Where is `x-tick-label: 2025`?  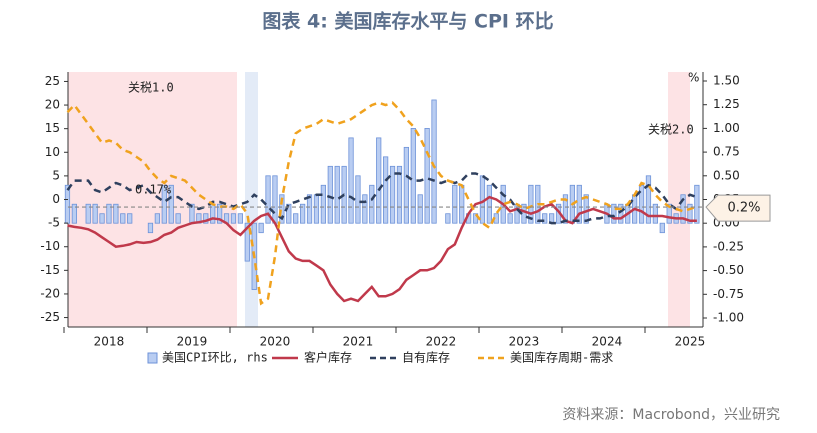 x-tick-label: 2025 is located at coordinates (690, 342).